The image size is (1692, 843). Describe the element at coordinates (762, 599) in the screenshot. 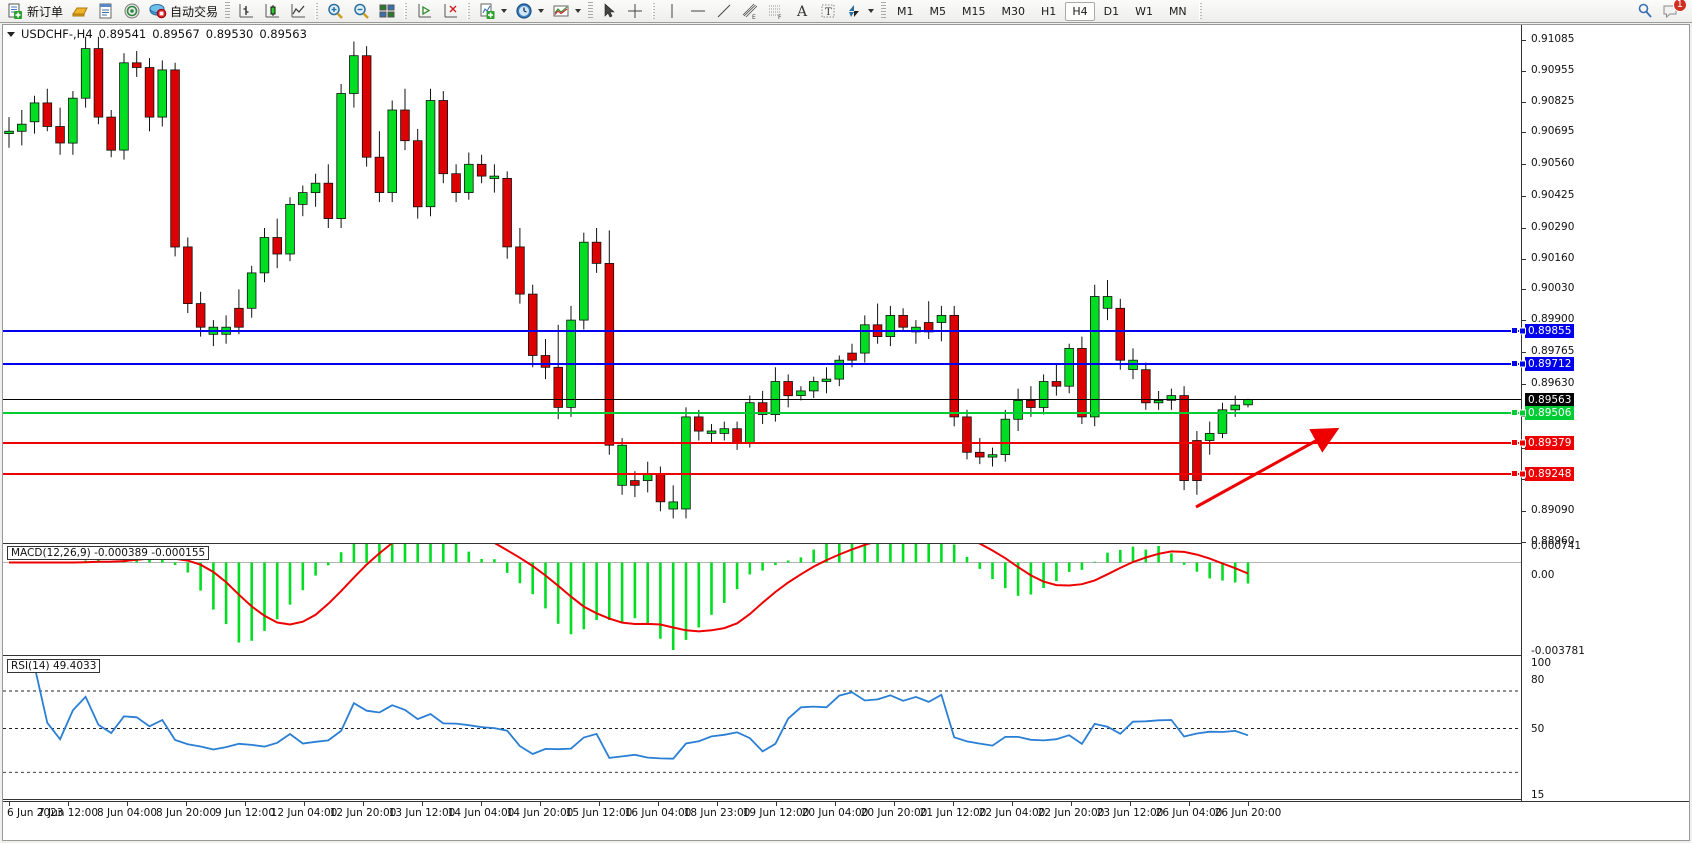

I see `macd-pane: MACD(12,26,9) -0.000389 -0.000155` at that location.